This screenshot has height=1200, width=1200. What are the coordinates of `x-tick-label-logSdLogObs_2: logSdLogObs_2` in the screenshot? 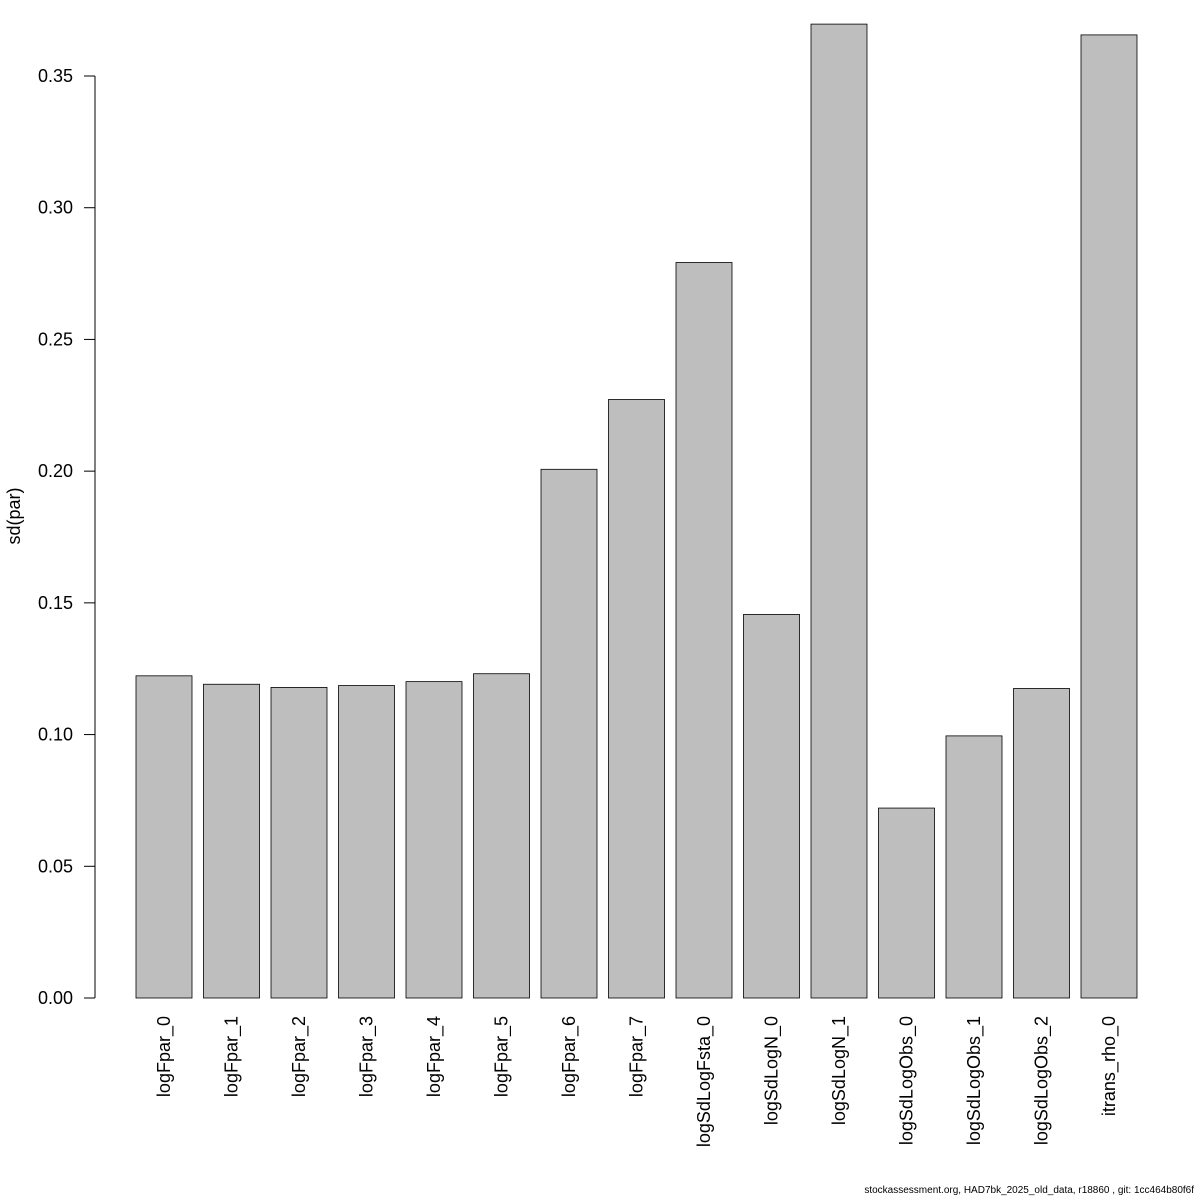 It's located at (1042, 1080).